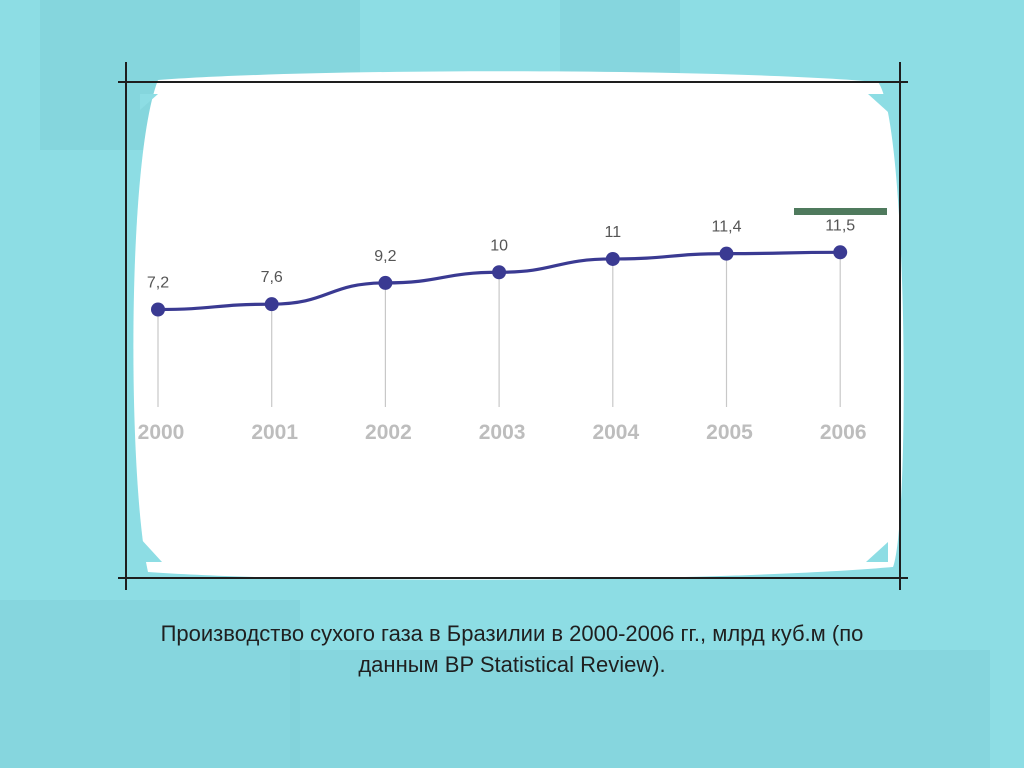 The image size is (1024, 768). Describe the element at coordinates (612, 232) in the screenshot. I see `value-label-2004: 11` at that location.